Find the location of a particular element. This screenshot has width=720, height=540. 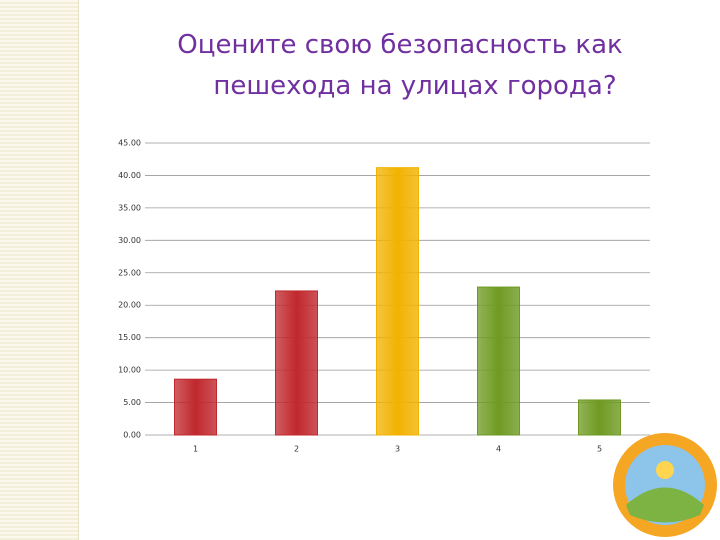

title-line: пешехода на улицах города? is located at coordinates (415, 86).